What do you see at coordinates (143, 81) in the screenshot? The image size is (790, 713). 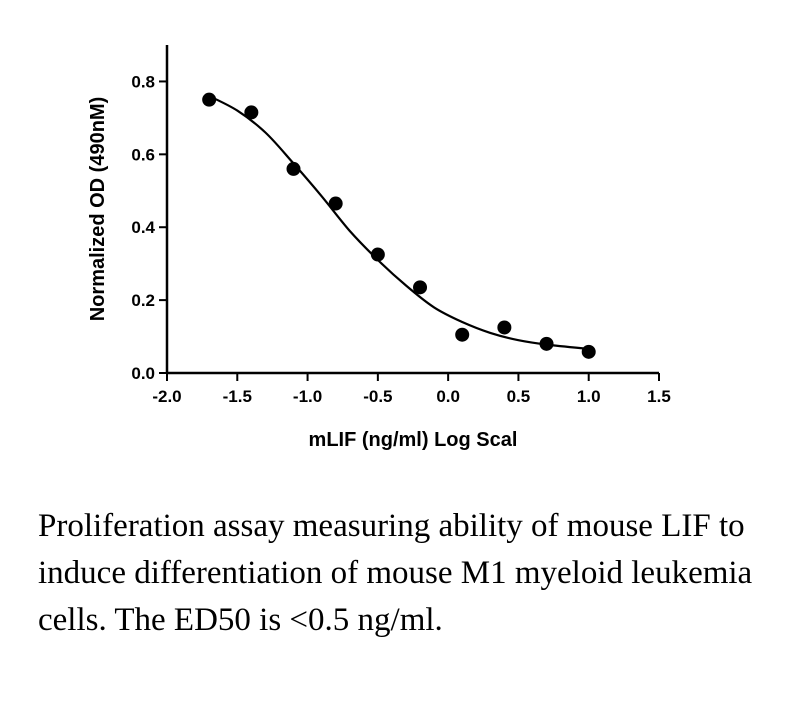 I see `y-tick-label: 0.8` at bounding box center [143, 81].